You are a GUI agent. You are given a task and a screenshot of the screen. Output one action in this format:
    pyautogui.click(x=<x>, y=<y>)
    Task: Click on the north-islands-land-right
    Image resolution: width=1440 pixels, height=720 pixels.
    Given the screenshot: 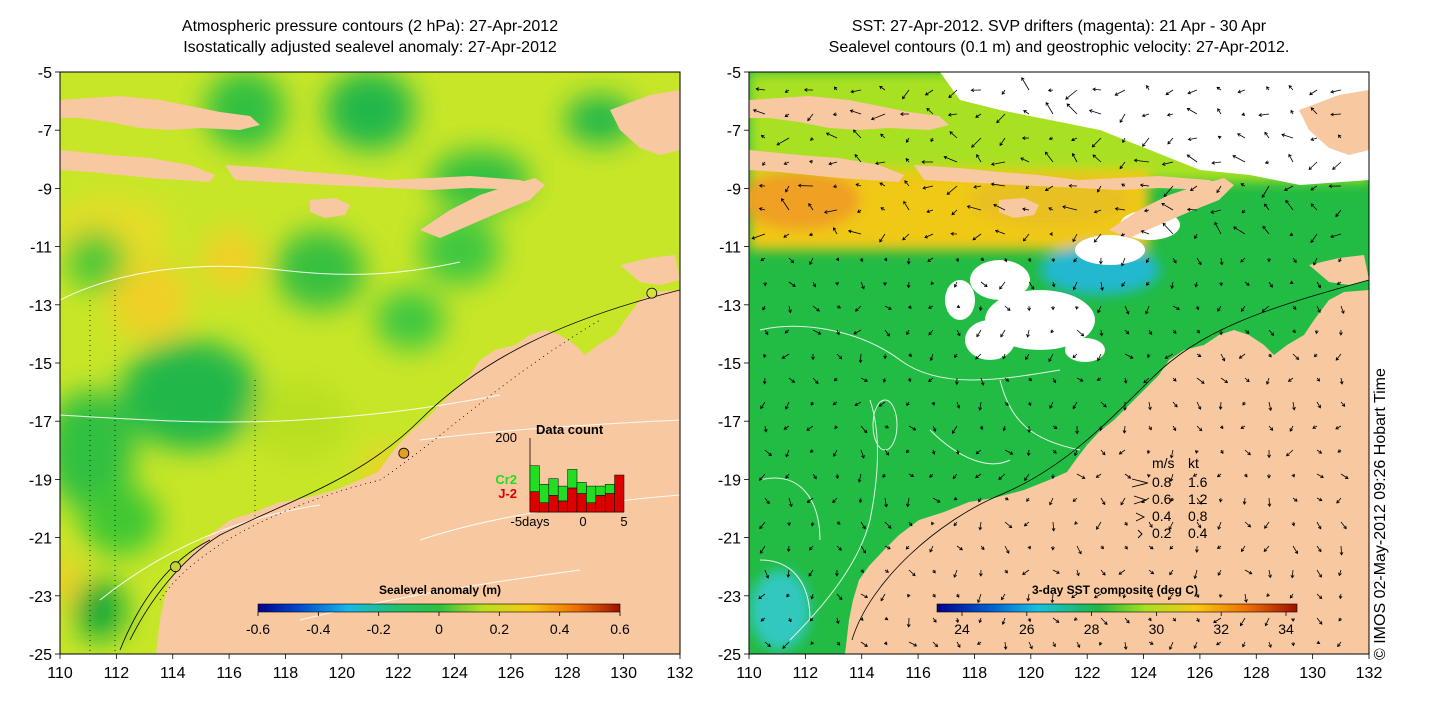 What is the action you would take?
    pyautogui.click(x=1334, y=122)
    